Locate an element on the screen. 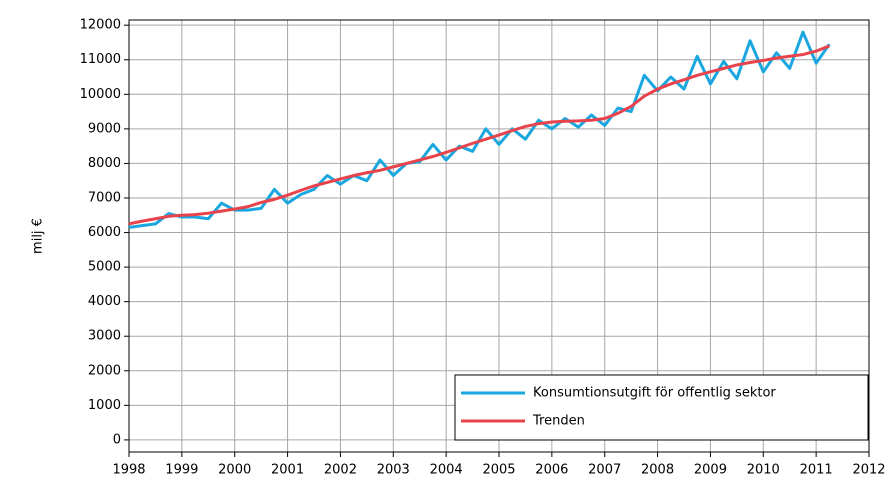 The image size is (893, 486). y-tick-label: 2000 is located at coordinates (104, 370).